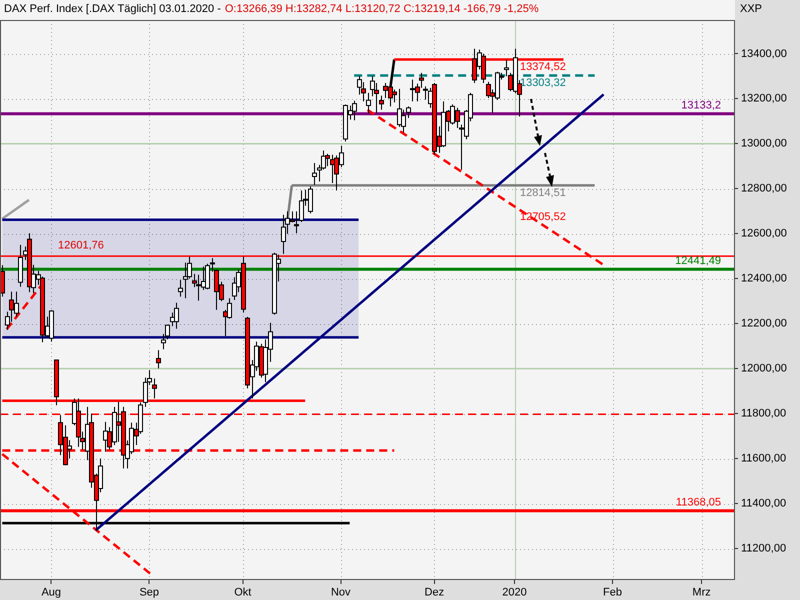 The height and width of the screenshot is (600, 800). I want to click on ref-line-label: 11368,05, so click(698, 502).